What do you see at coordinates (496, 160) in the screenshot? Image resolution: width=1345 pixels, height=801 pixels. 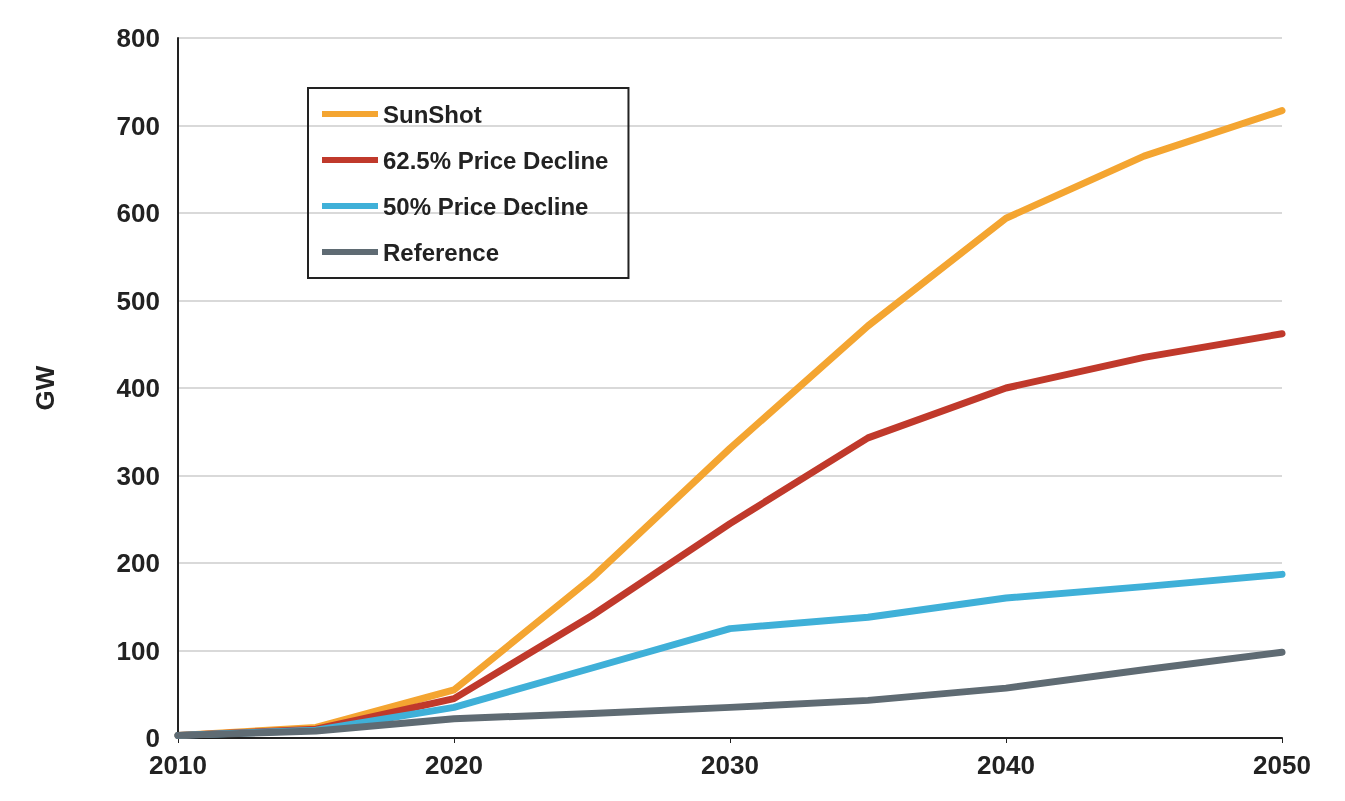 I see `legend-label: 62.5% Price Decline` at bounding box center [496, 160].